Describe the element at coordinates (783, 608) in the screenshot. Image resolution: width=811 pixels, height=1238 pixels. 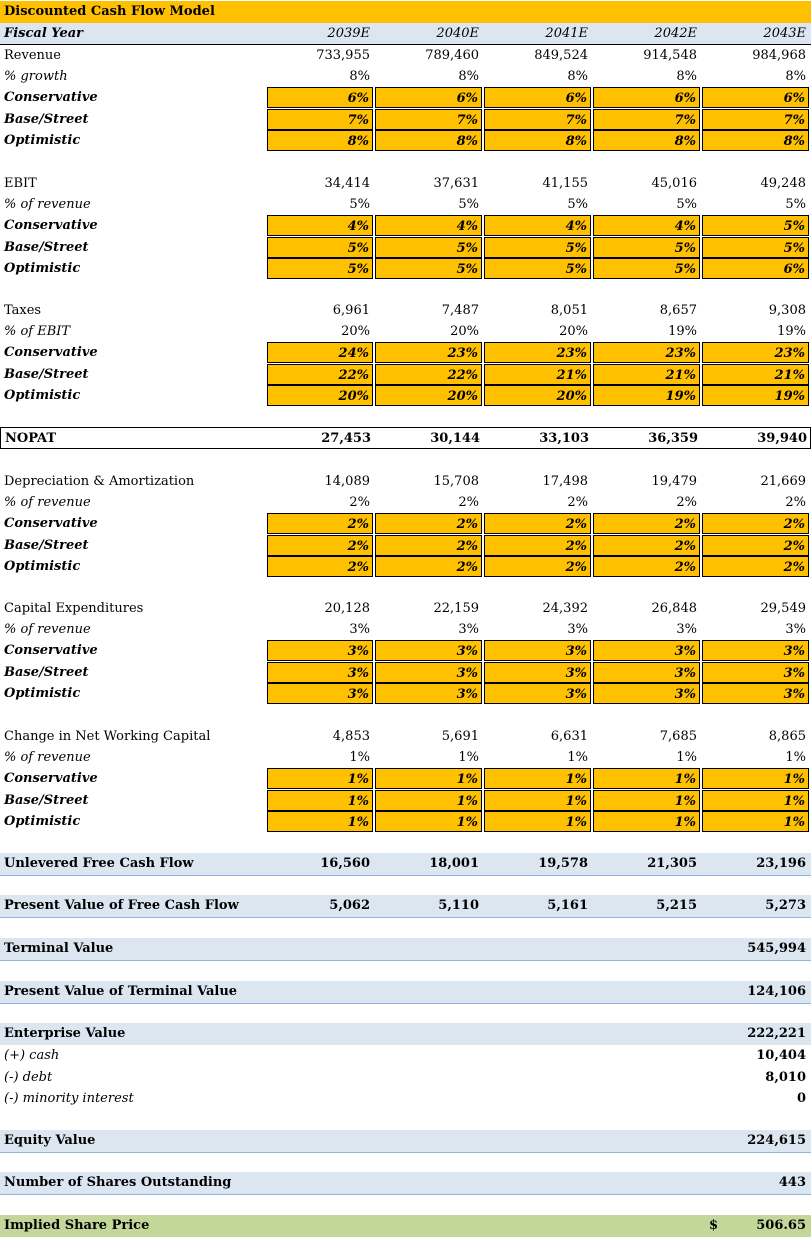
I see `capex-value: 29,549` at that location.